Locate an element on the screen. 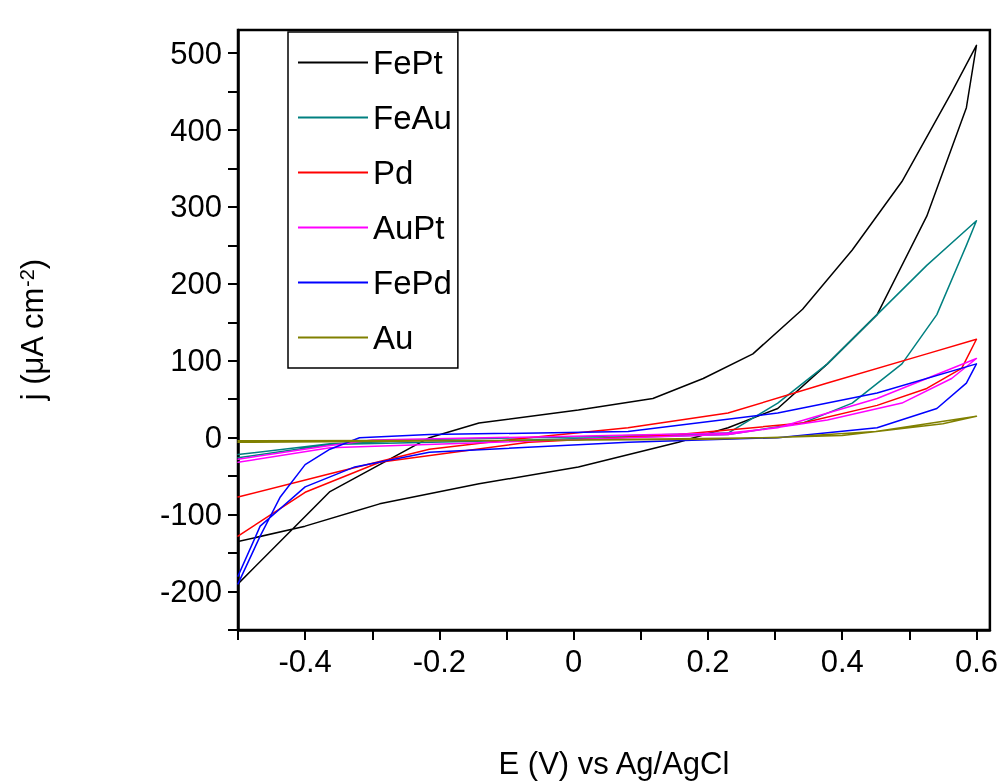 Image resolution: width=1001 pixels, height=784 pixels. y-tick-label: 0 is located at coordinates (213, 438).